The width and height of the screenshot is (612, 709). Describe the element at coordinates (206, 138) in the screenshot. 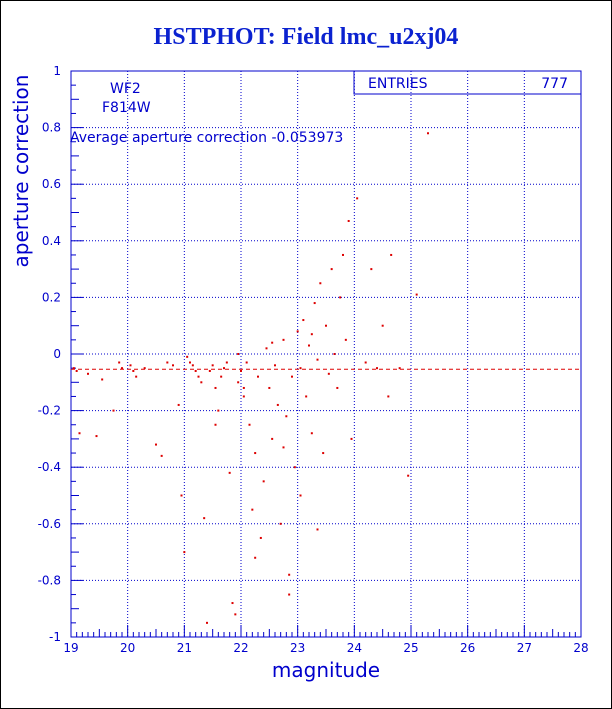

I see `average-text: Average aperture correction -0.053973` at that location.